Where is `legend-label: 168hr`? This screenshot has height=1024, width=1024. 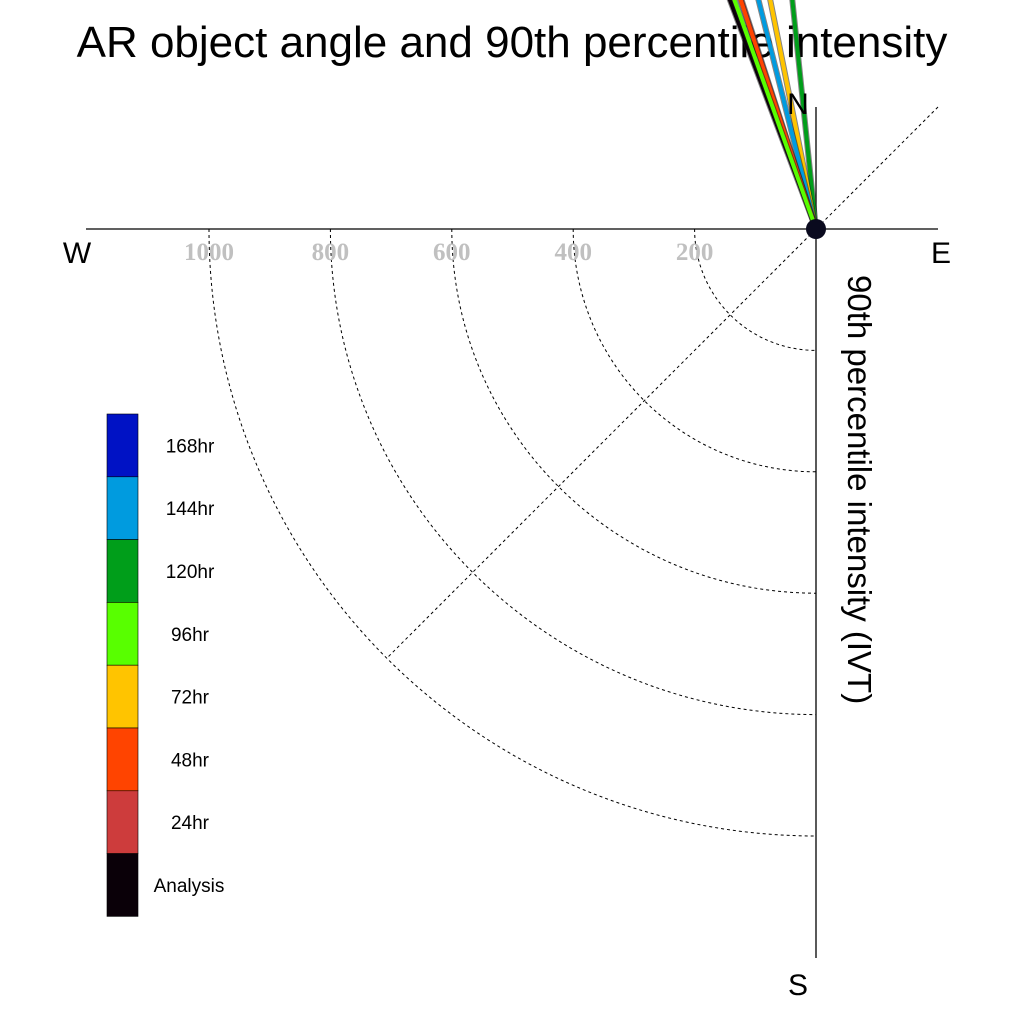 legend-label: 168hr is located at coordinates (190, 446).